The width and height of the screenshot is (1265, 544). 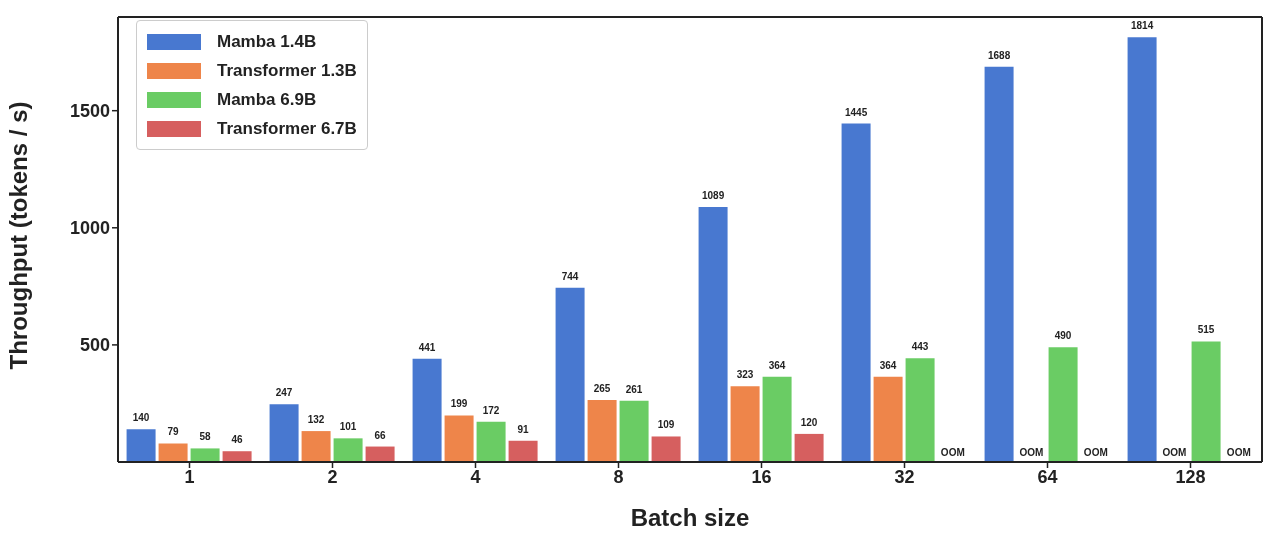 What do you see at coordinates (287, 128) in the screenshot?
I see `legend-label: Transformer 6.7B` at bounding box center [287, 128].